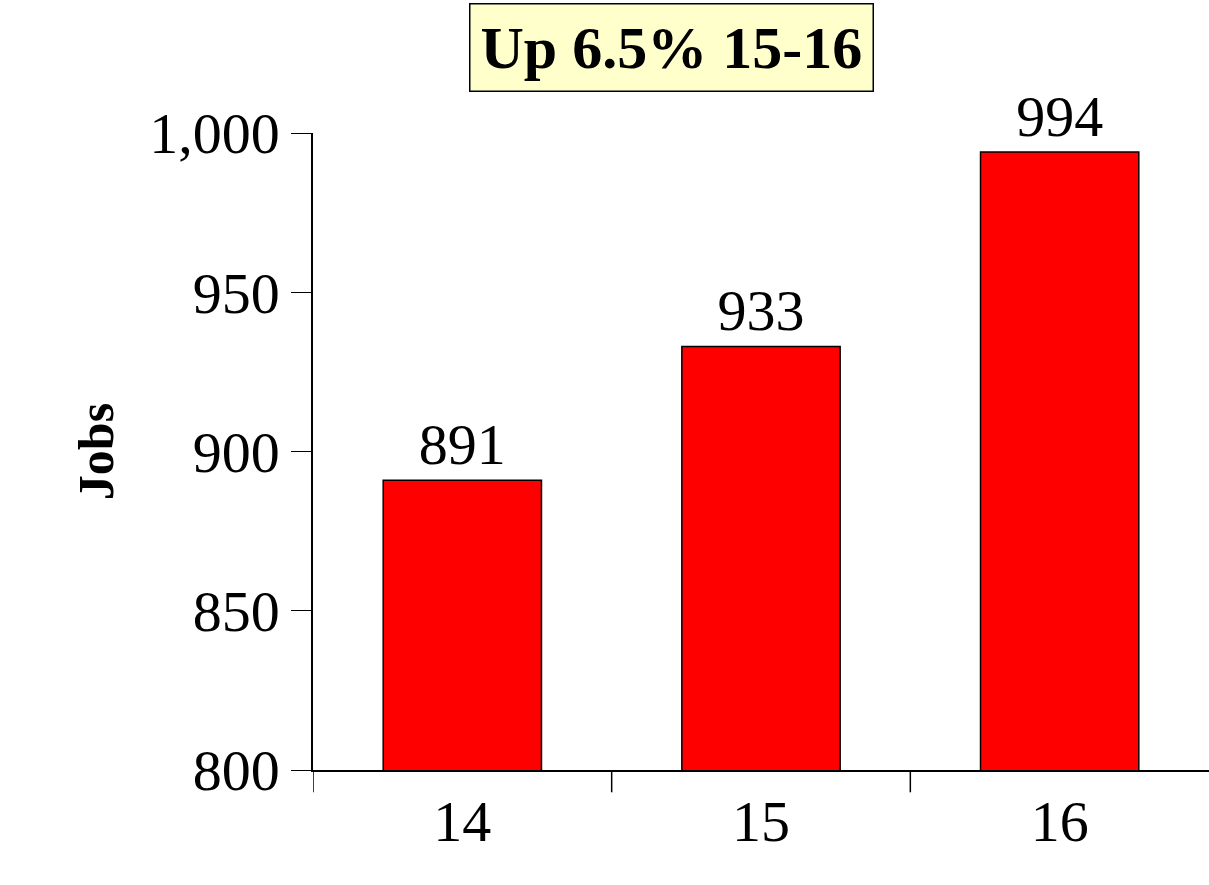 This screenshot has width=1209, height=885. I want to click on y-tick-label: 900, so click(236, 452).